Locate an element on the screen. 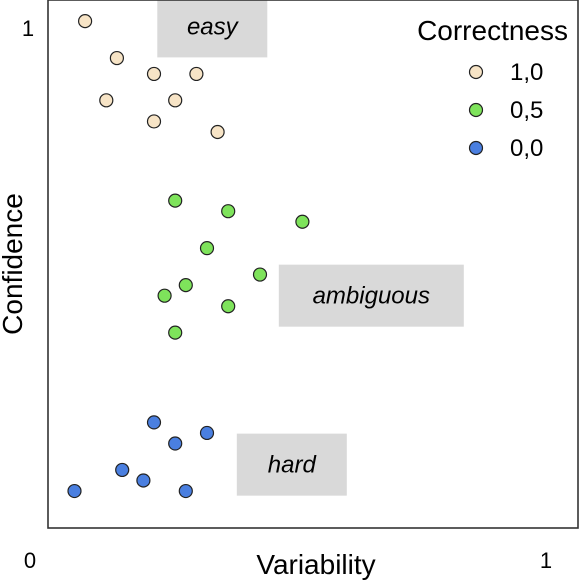  region-label-hard: hard is located at coordinates (292, 465).